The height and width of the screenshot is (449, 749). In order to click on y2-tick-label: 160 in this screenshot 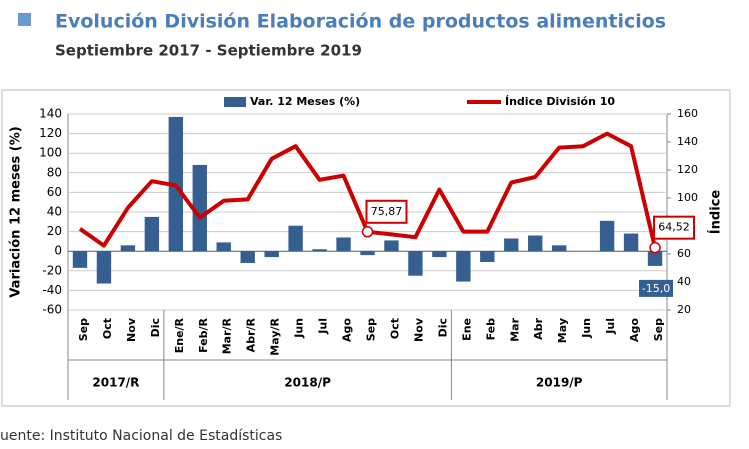, I will do `click(687, 113)`.